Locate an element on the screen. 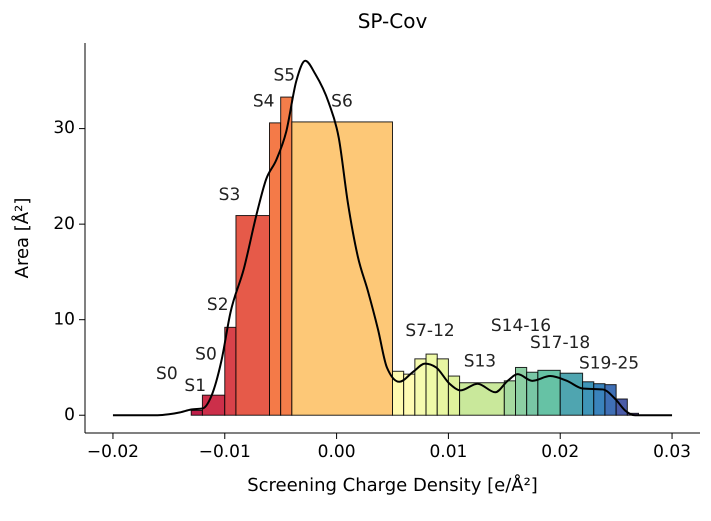 This screenshot has height=521, width=711. annotation: S19-25 is located at coordinates (609, 363).